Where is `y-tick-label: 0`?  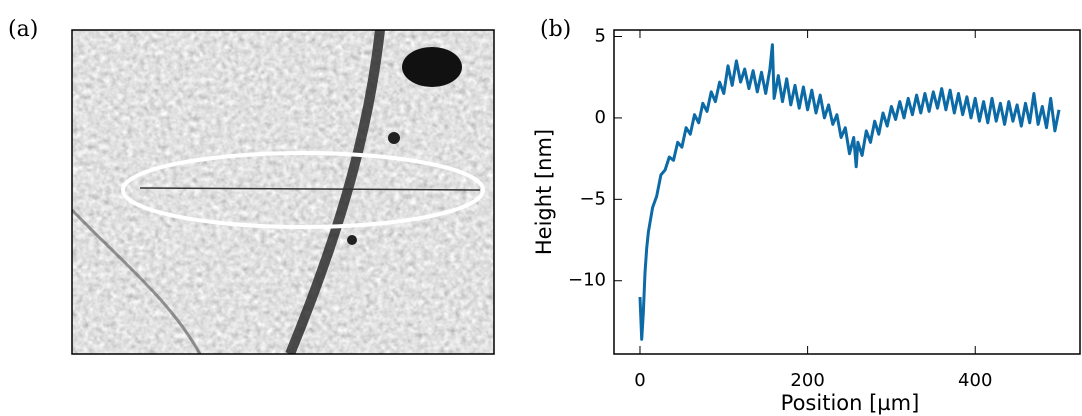
y-tick-label: 0 is located at coordinates (600, 117).